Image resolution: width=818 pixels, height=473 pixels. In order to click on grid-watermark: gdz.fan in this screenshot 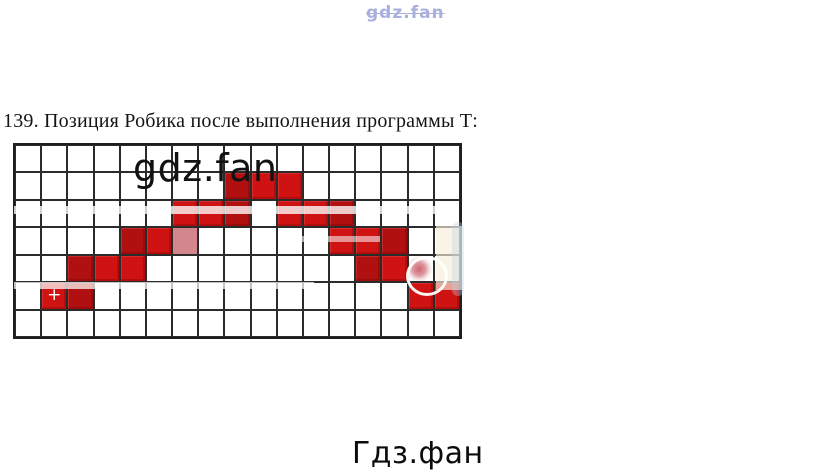, I will do `click(205, 168)`.